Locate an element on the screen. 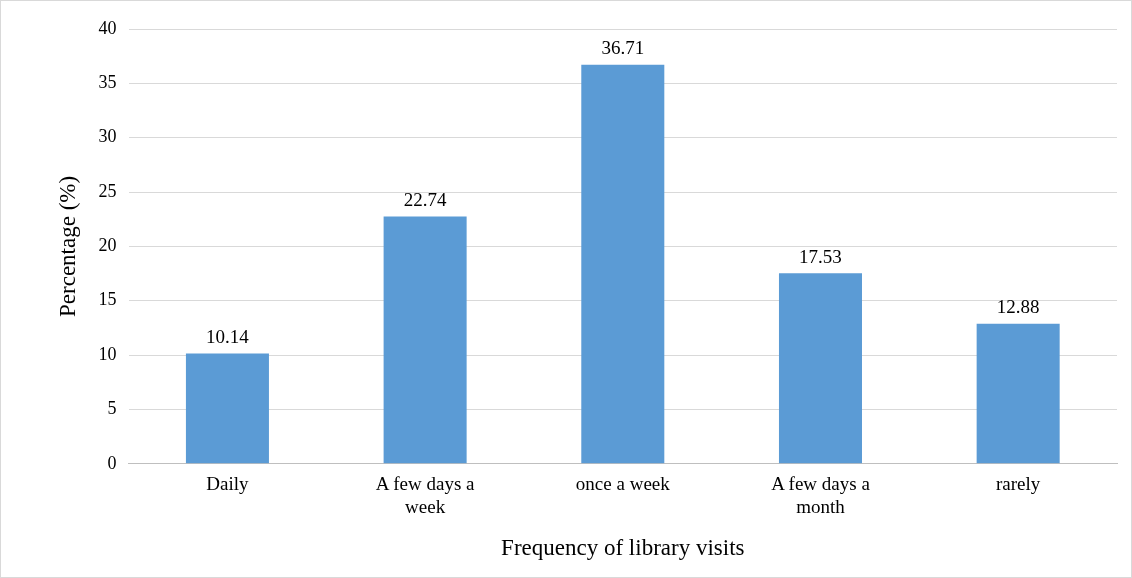 The image size is (1132, 578). y-tick-label: 40 is located at coordinates (107, 27).